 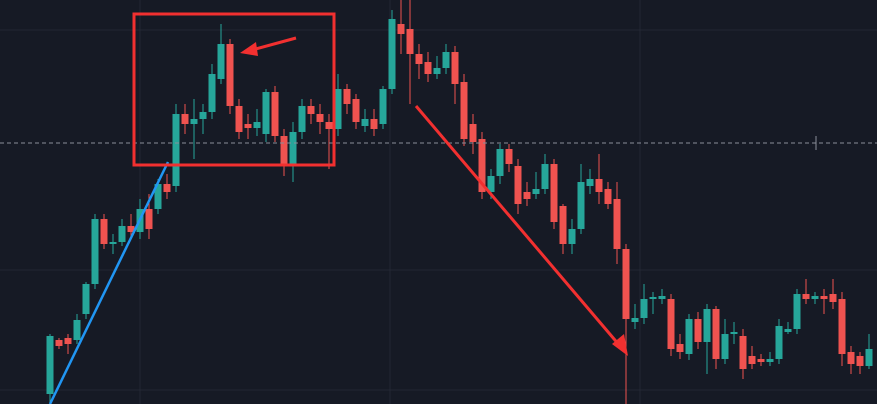 I want to click on highlight-box, so click(x=234, y=89).